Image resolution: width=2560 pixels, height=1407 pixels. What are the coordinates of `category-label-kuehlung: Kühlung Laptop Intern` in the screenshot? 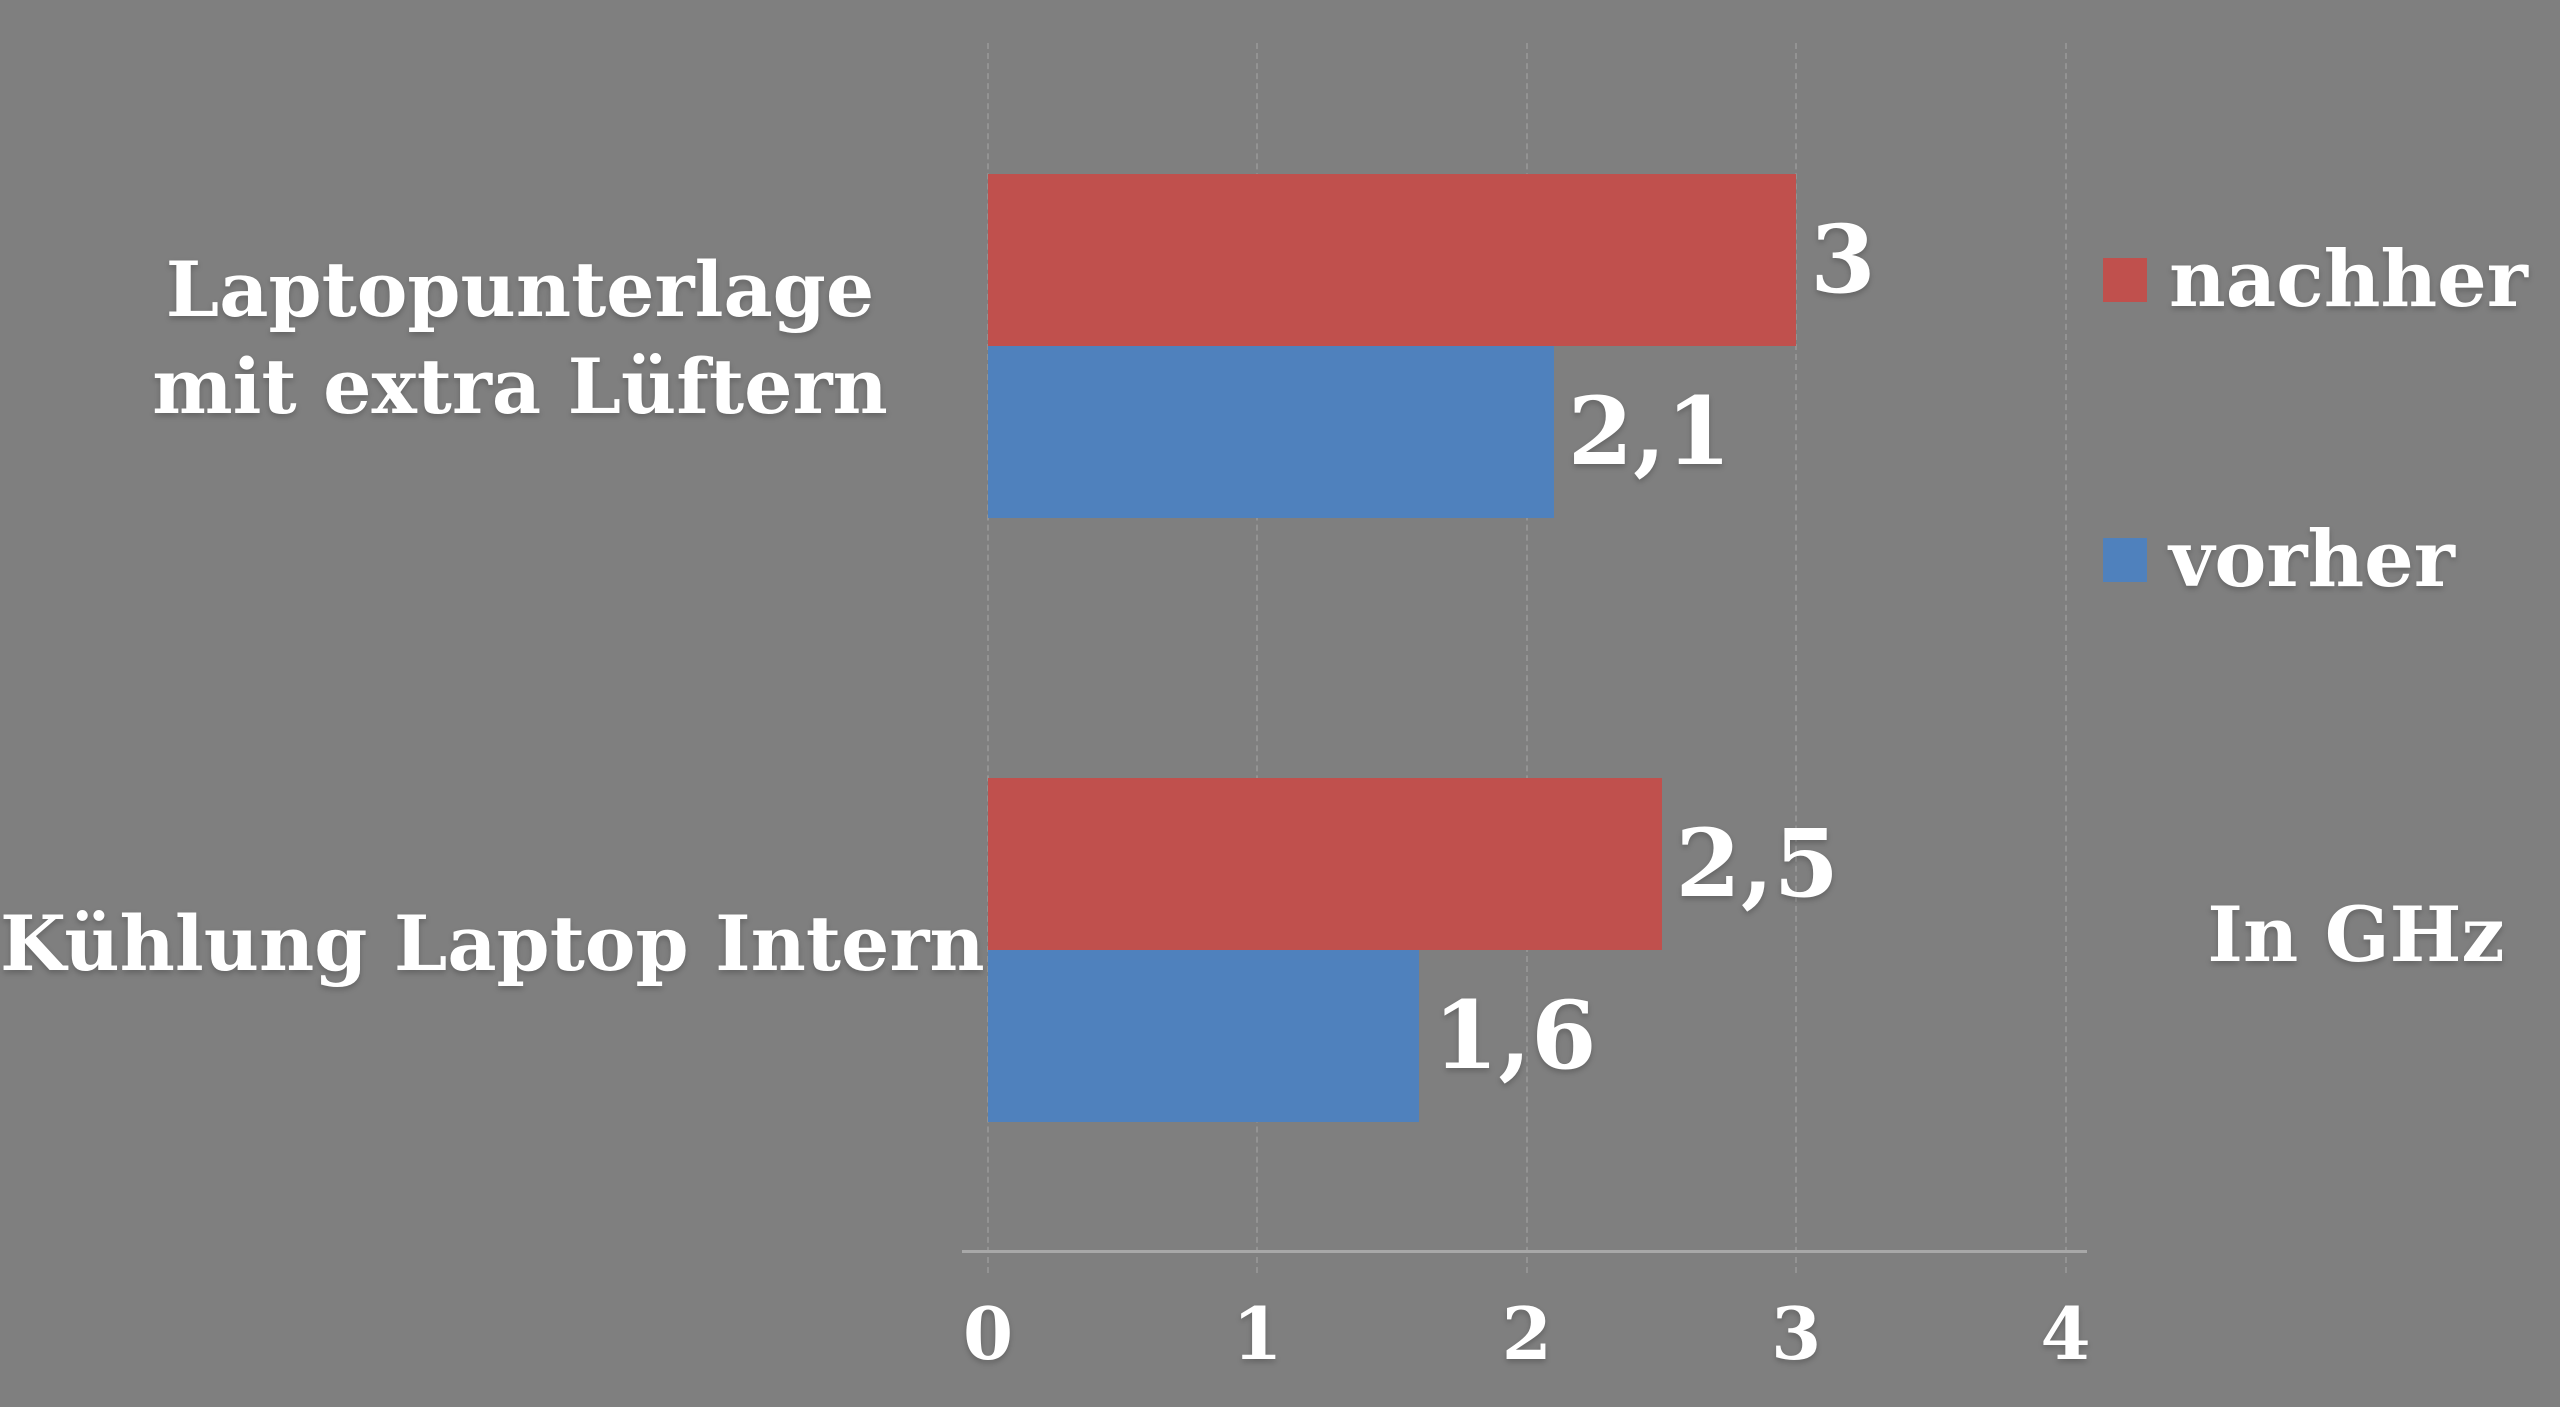 It's located at (492, 943).